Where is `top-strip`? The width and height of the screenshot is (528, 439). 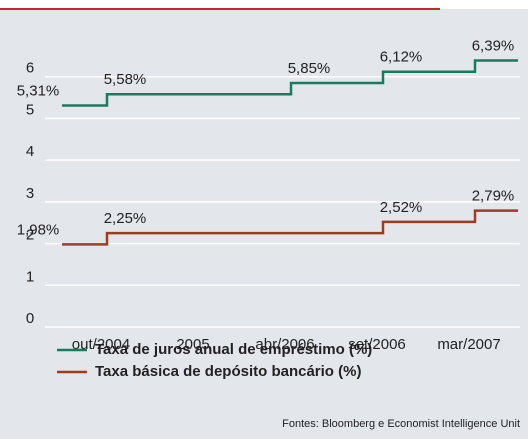 top-strip is located at coordinates (264, 4).